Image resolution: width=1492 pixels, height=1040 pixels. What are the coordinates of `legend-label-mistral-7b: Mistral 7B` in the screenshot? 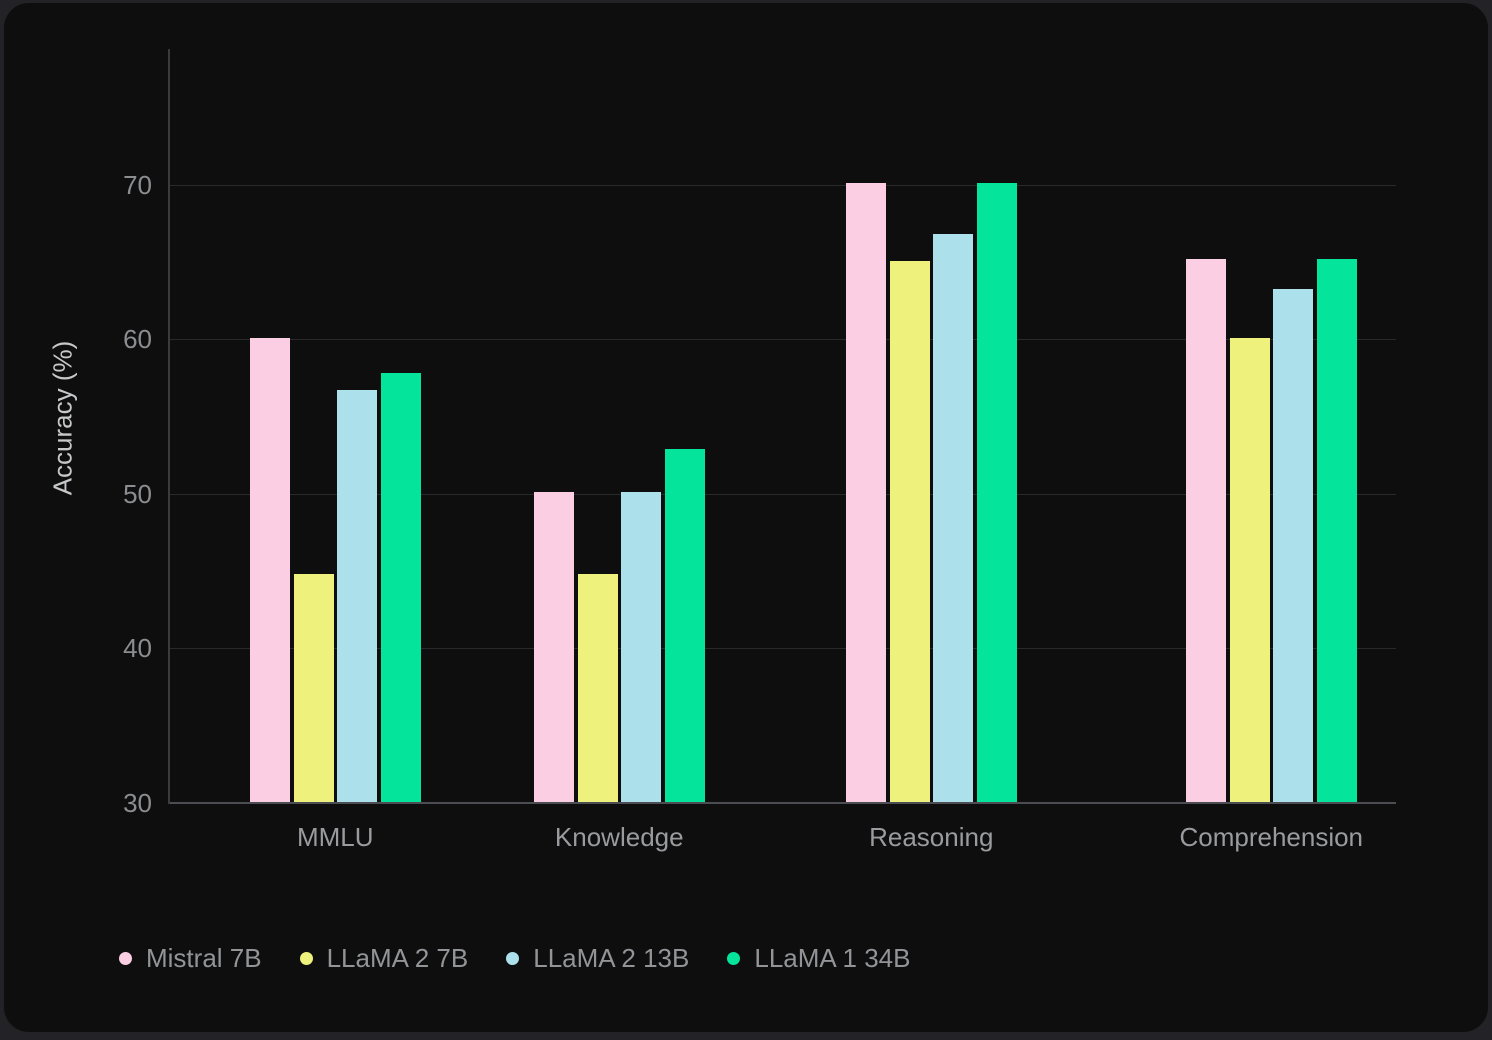 It's located at (204, 958).